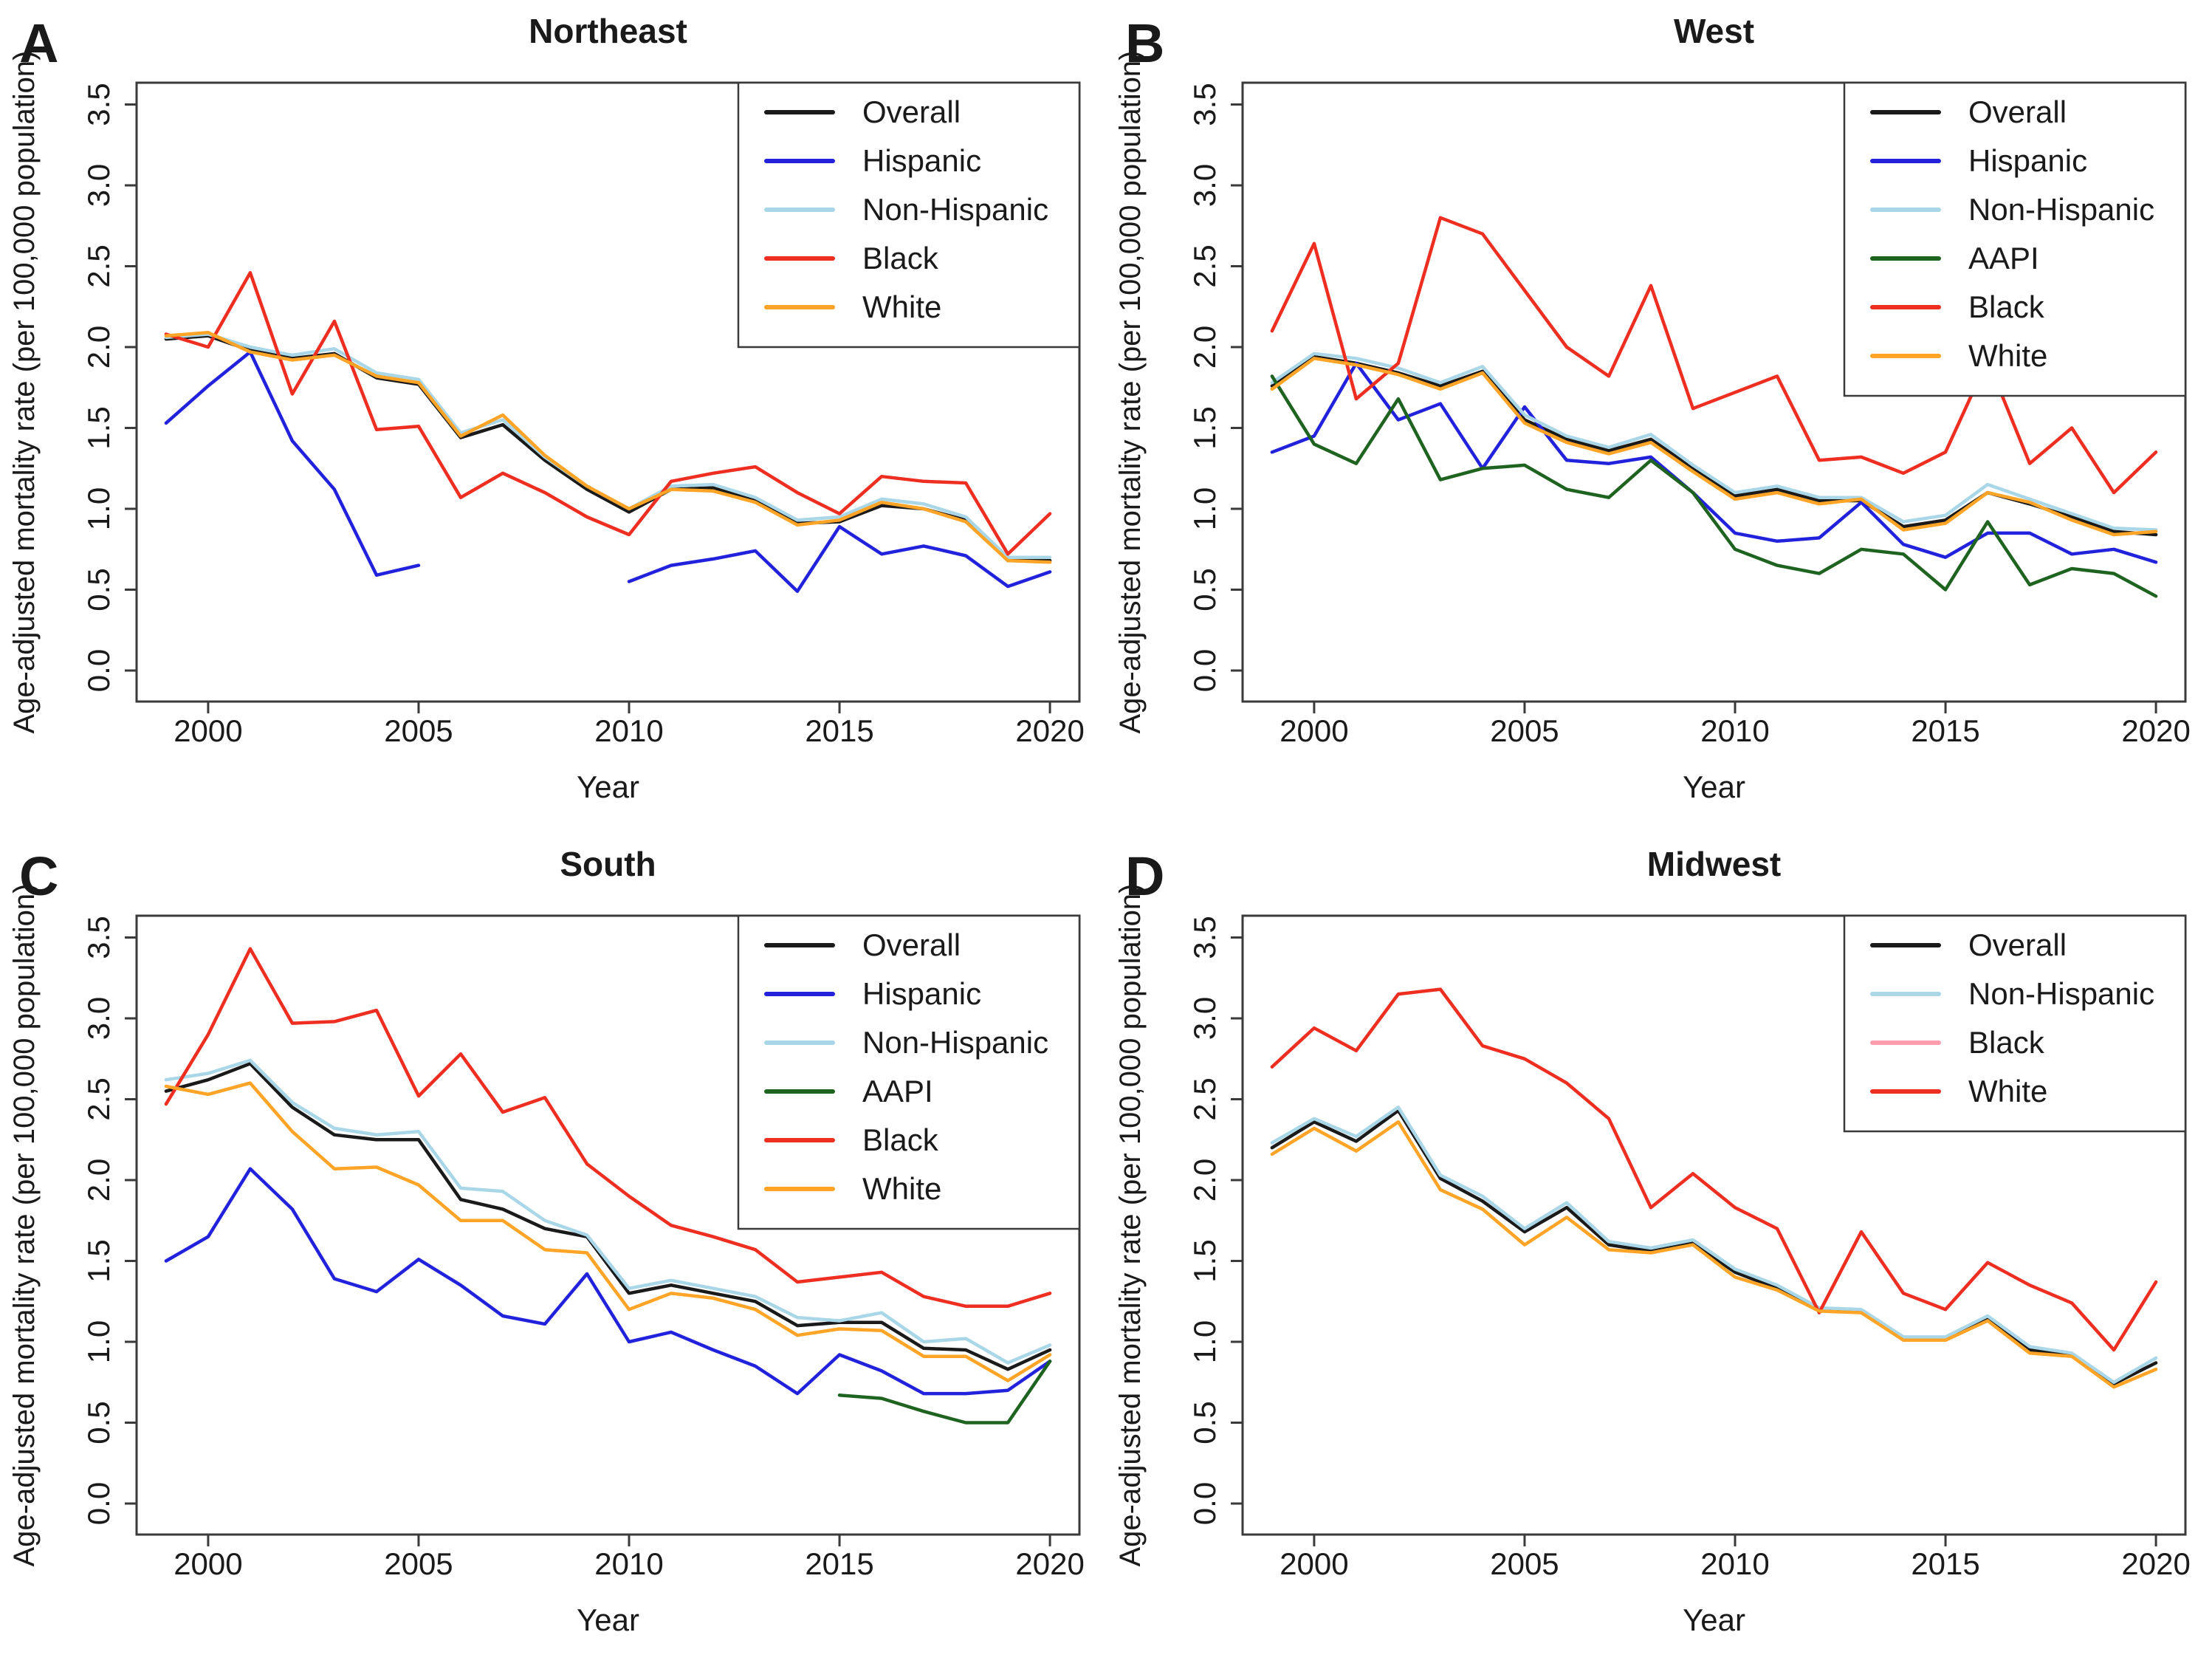  What do you see at coordinates (1144, 877) in the screenshot?
I see `panel-letter: D` at bounding box center [1144, 877].